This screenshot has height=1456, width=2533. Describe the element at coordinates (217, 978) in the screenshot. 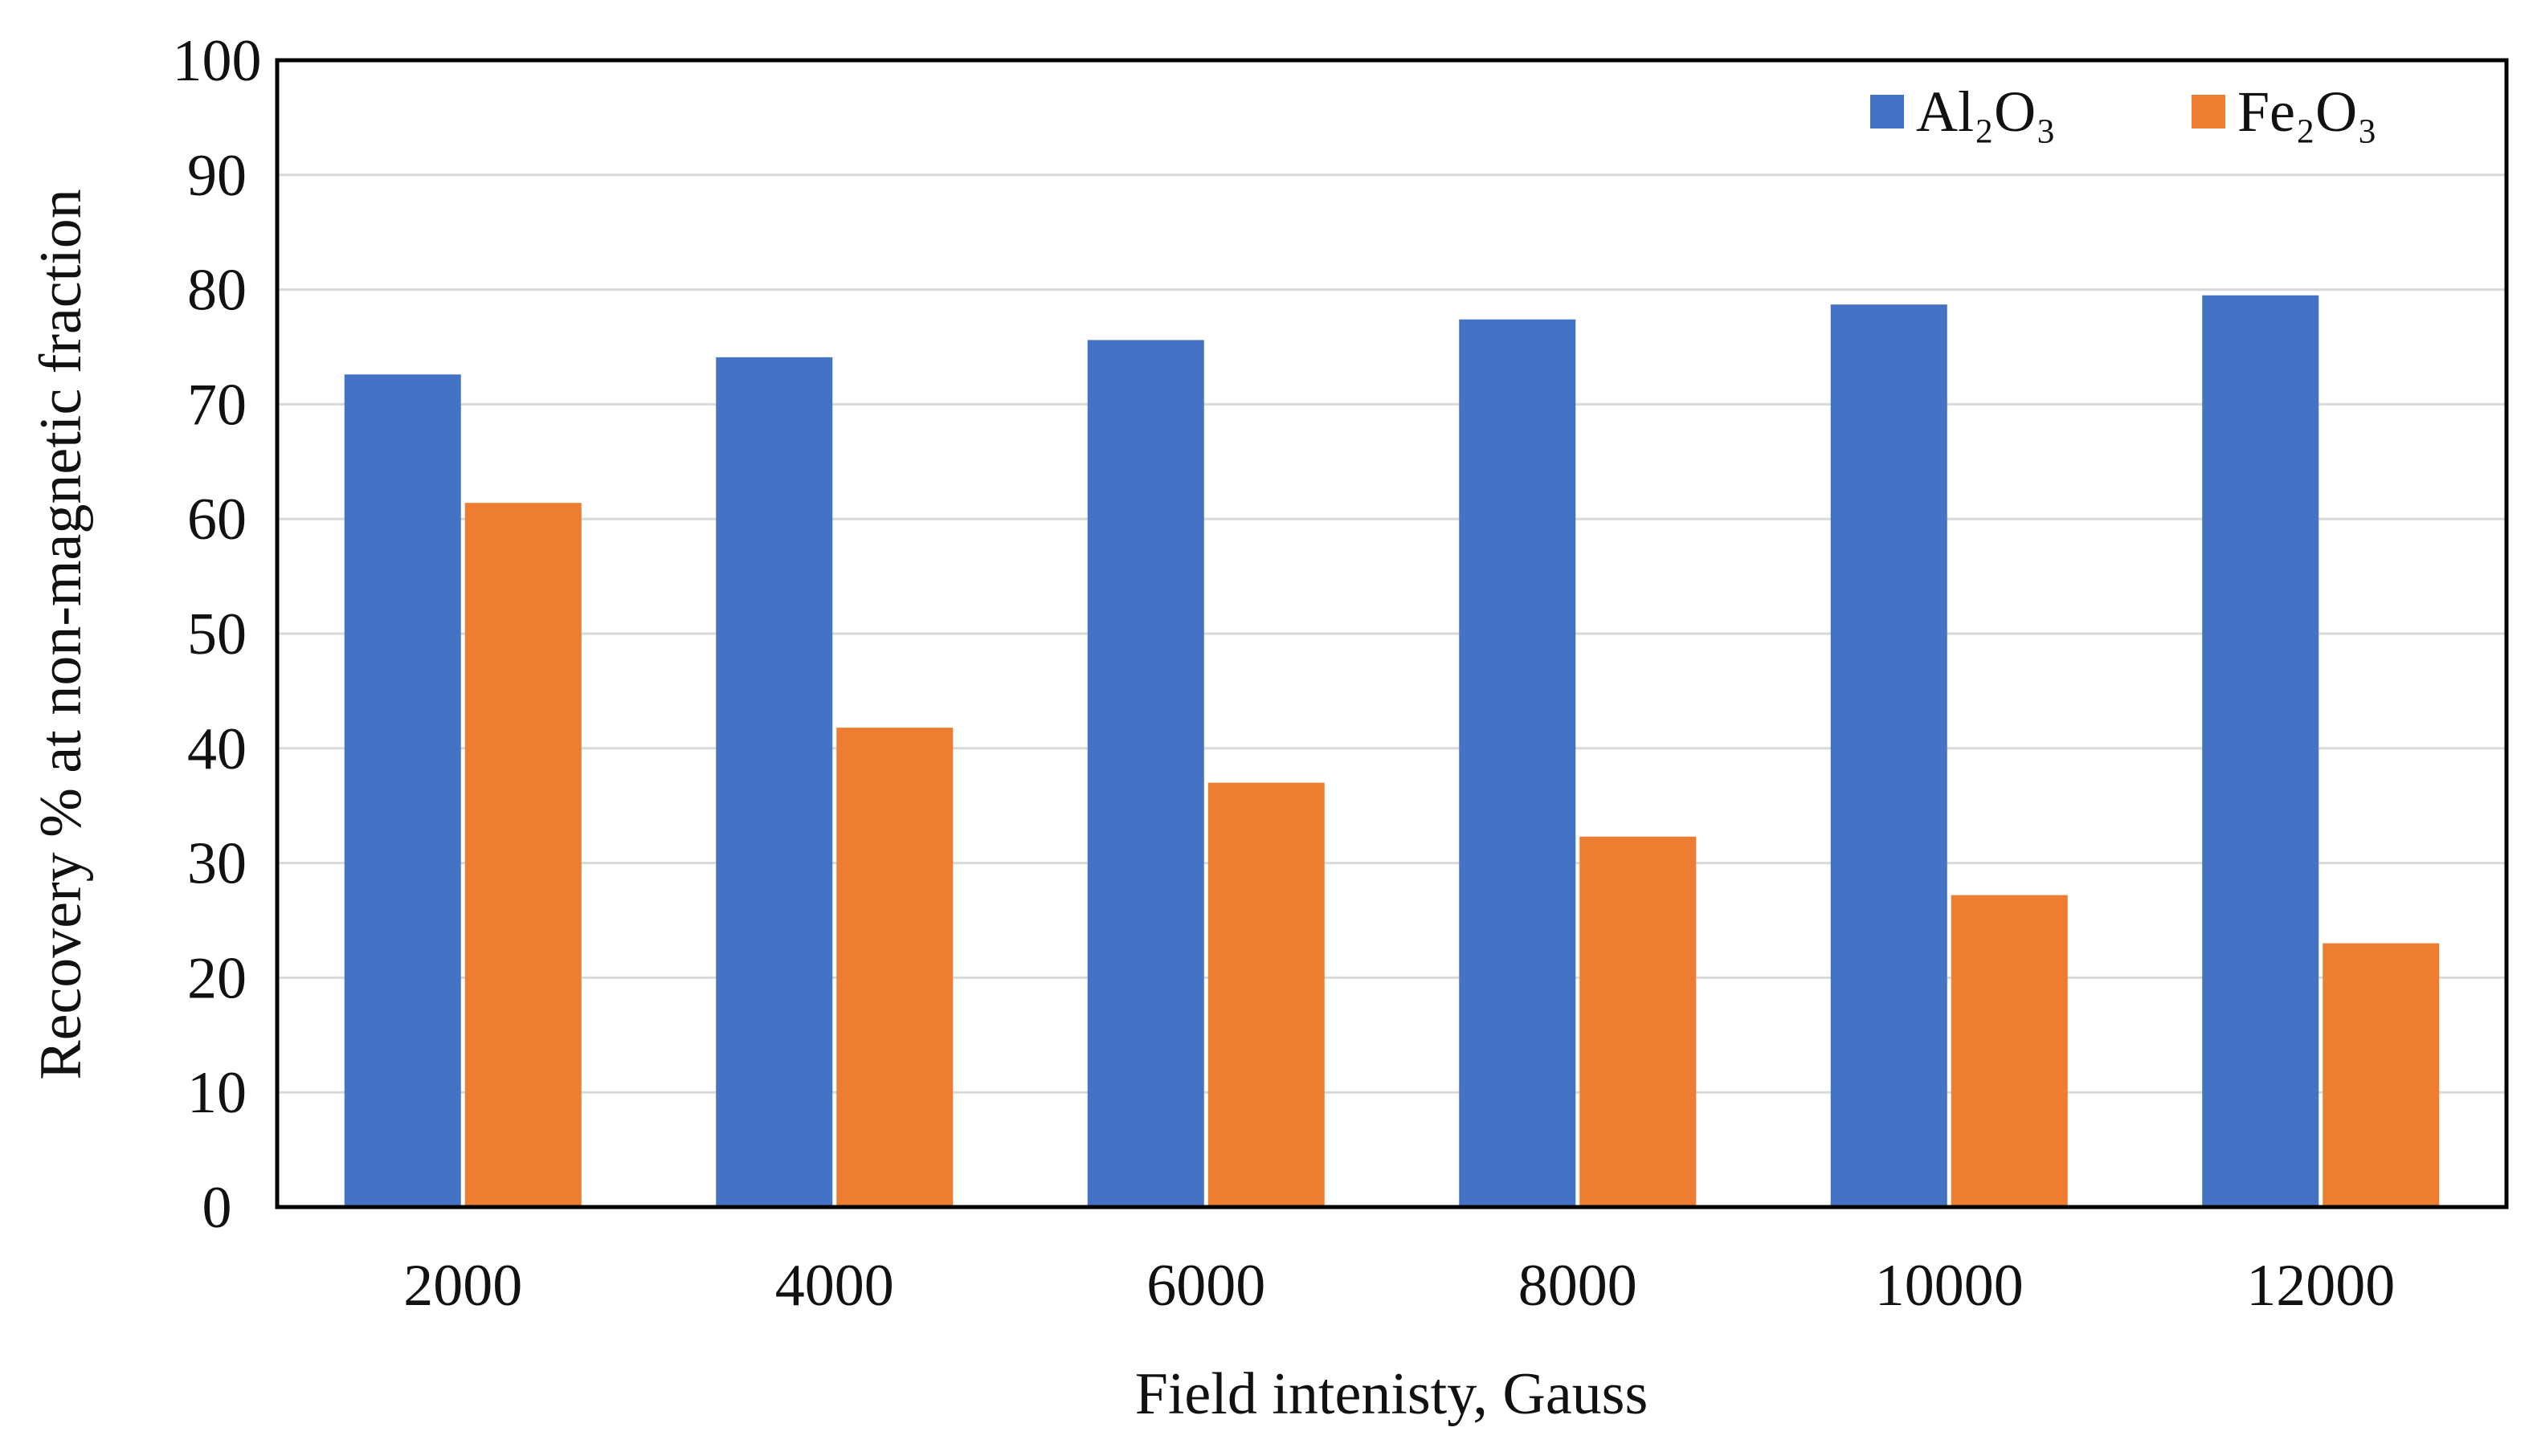

I see `y-tick-label: 20` at that location.